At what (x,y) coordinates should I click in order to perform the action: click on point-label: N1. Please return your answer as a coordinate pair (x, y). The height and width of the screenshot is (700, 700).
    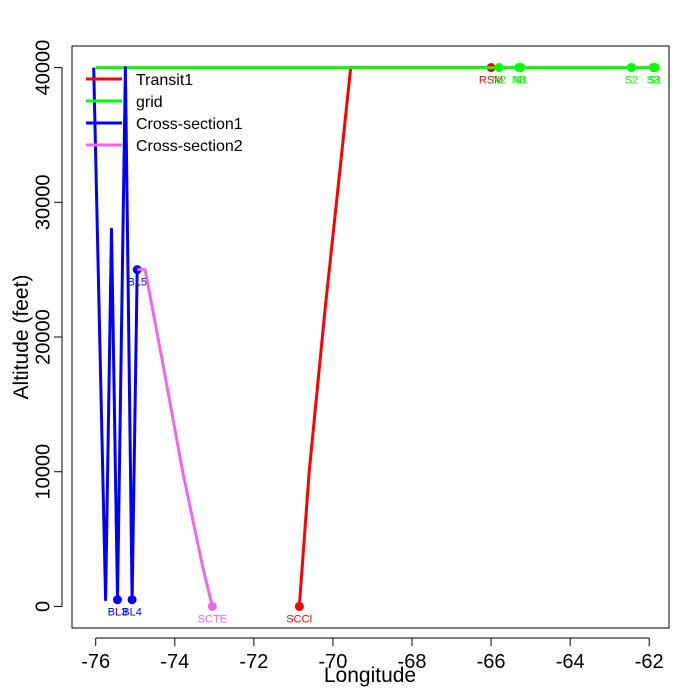
    Looking at the image, I should click on (521, 81).